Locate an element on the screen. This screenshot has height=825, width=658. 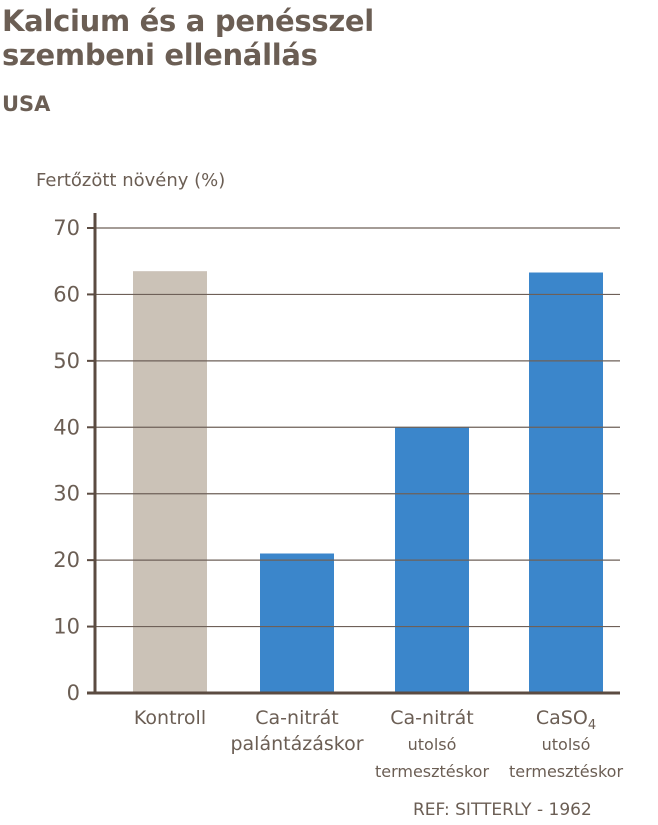
x-tick-label-3-line-3: termesztéskor is located at coordinates (432, 771).